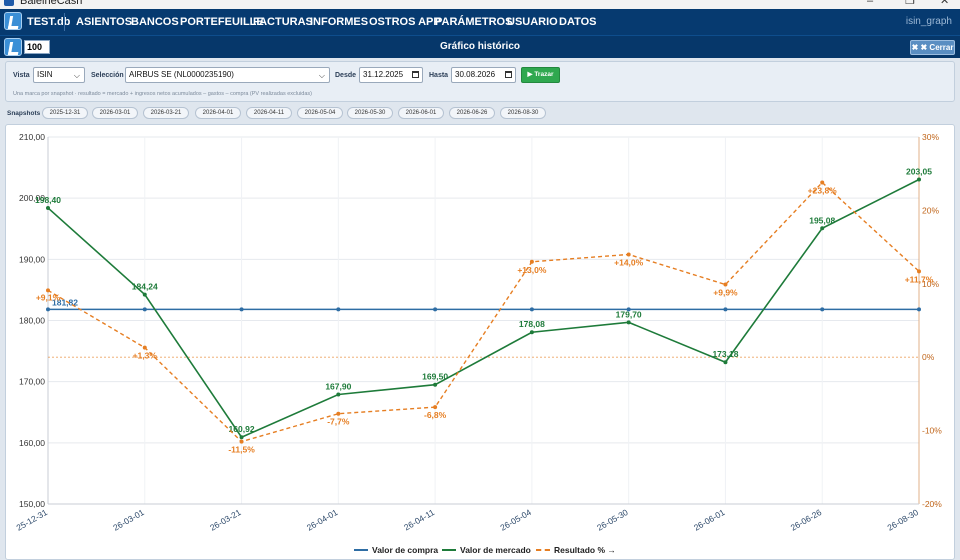 The height and width of the screenshot is (560, 960). Describe the element at coordinates (928, 357) in the screenshot. I see `y-right-tick-label: 0%` at that location.